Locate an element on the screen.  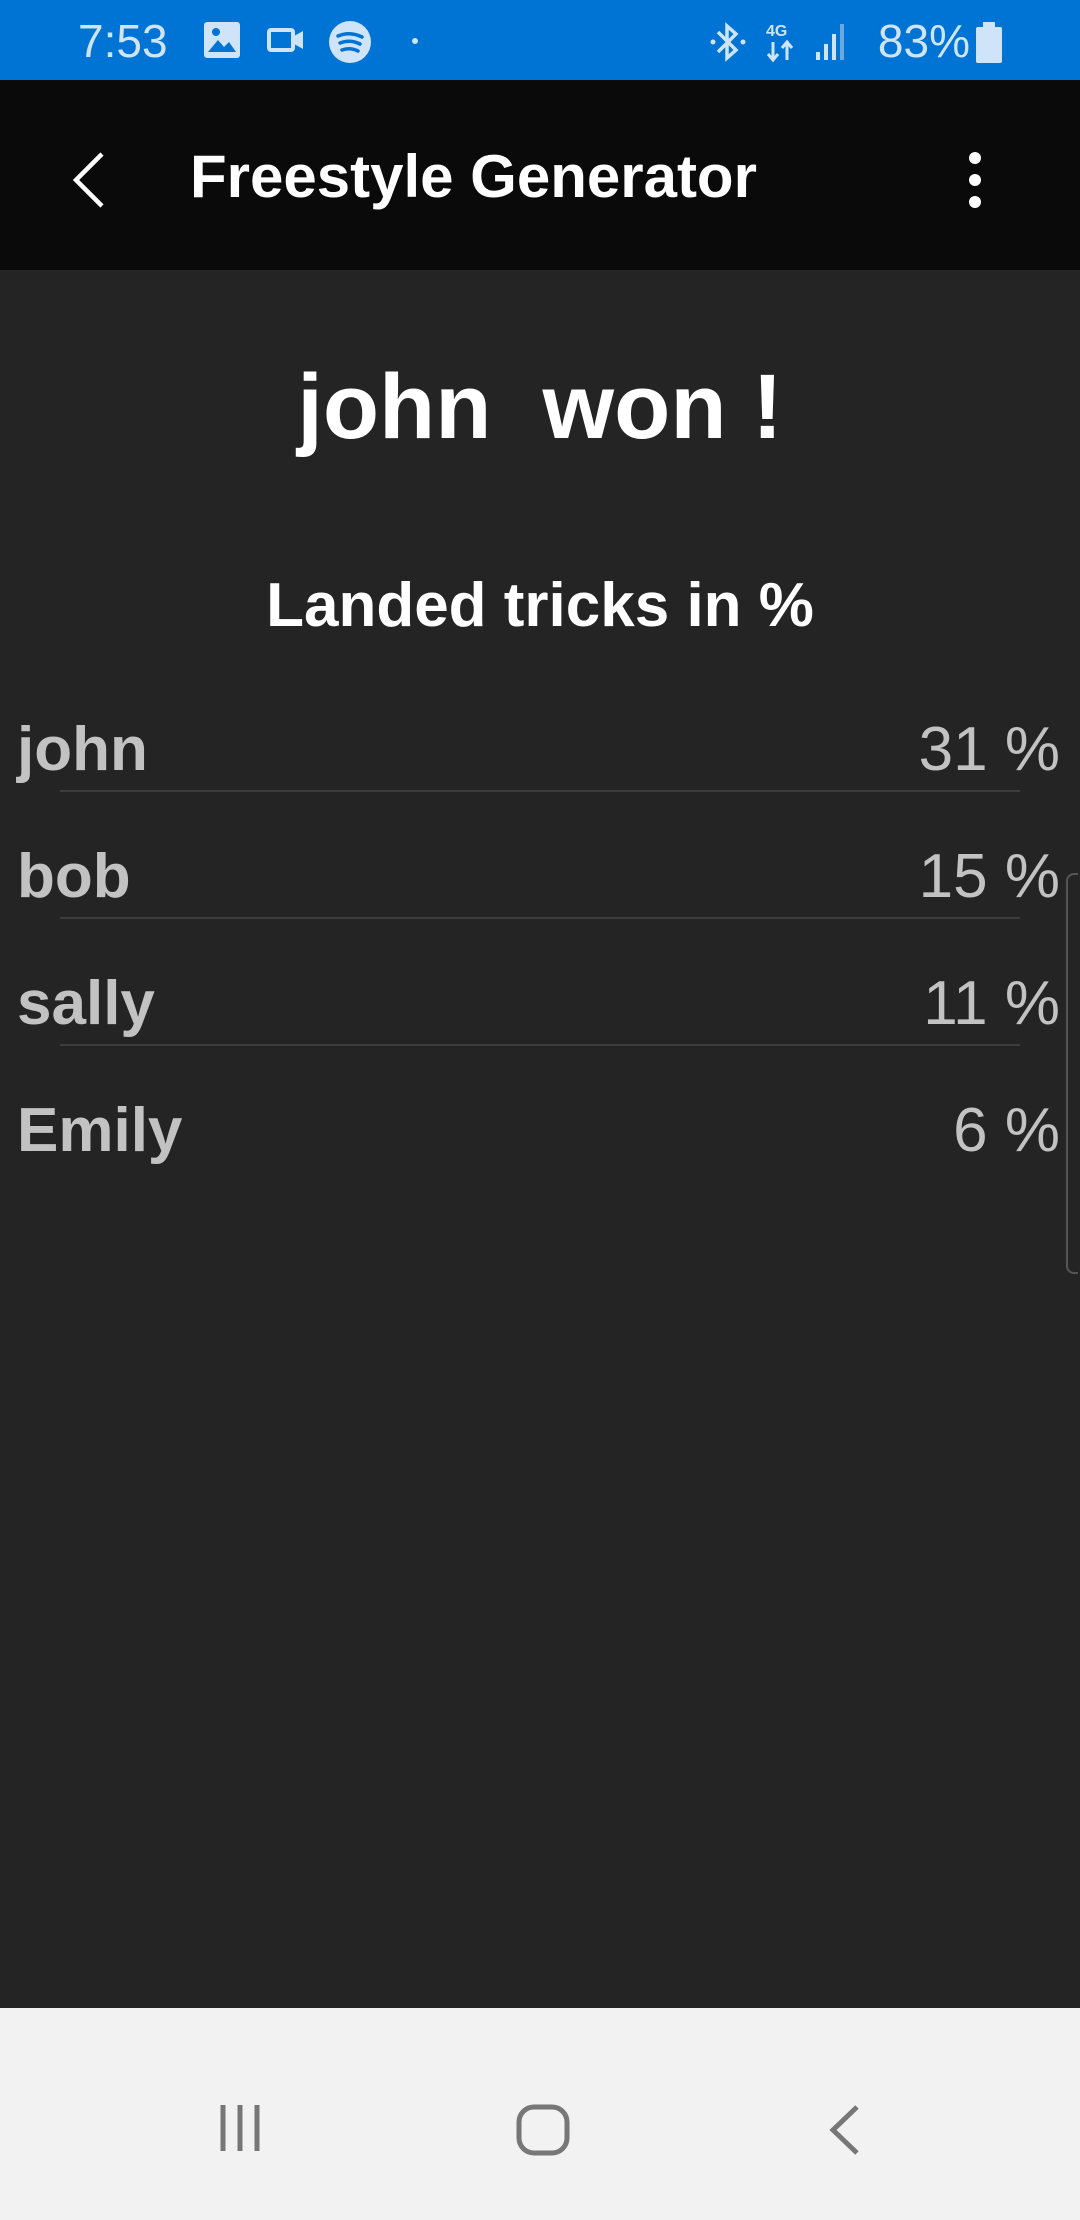
score-row: bob 15 % is located at coordinates (540, 890).